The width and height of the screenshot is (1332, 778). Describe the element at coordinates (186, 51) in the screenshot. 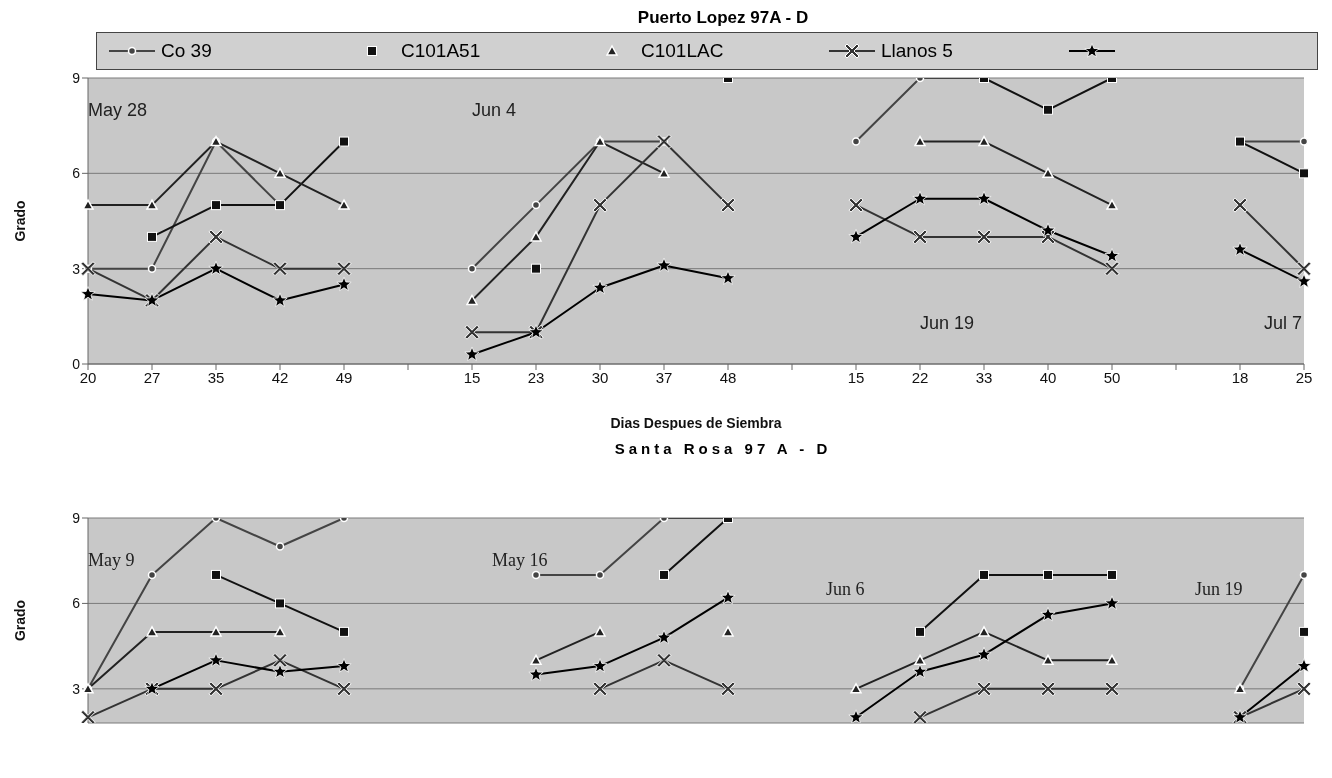

I see `legend-label: Co 39` at that location.